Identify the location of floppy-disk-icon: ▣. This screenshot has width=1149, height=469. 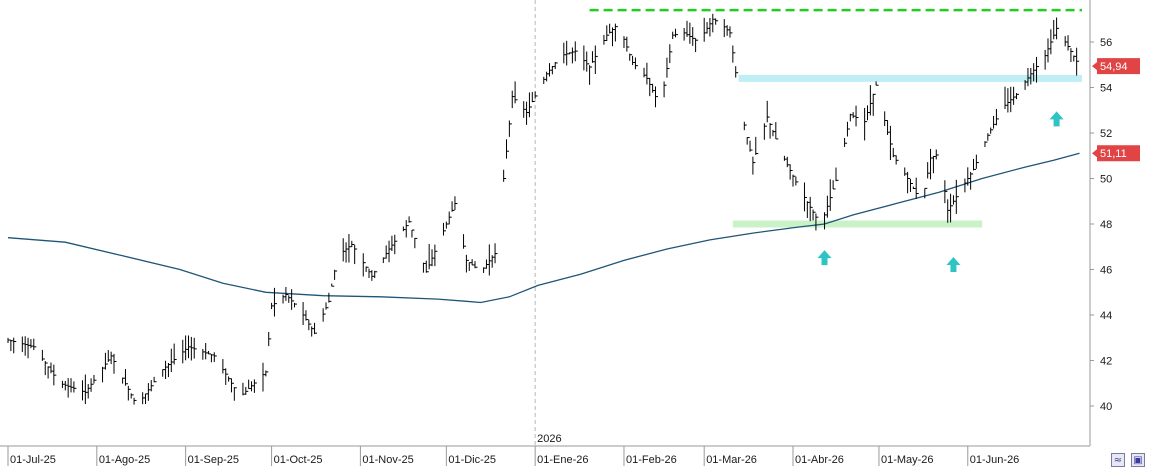
(1138, 460).